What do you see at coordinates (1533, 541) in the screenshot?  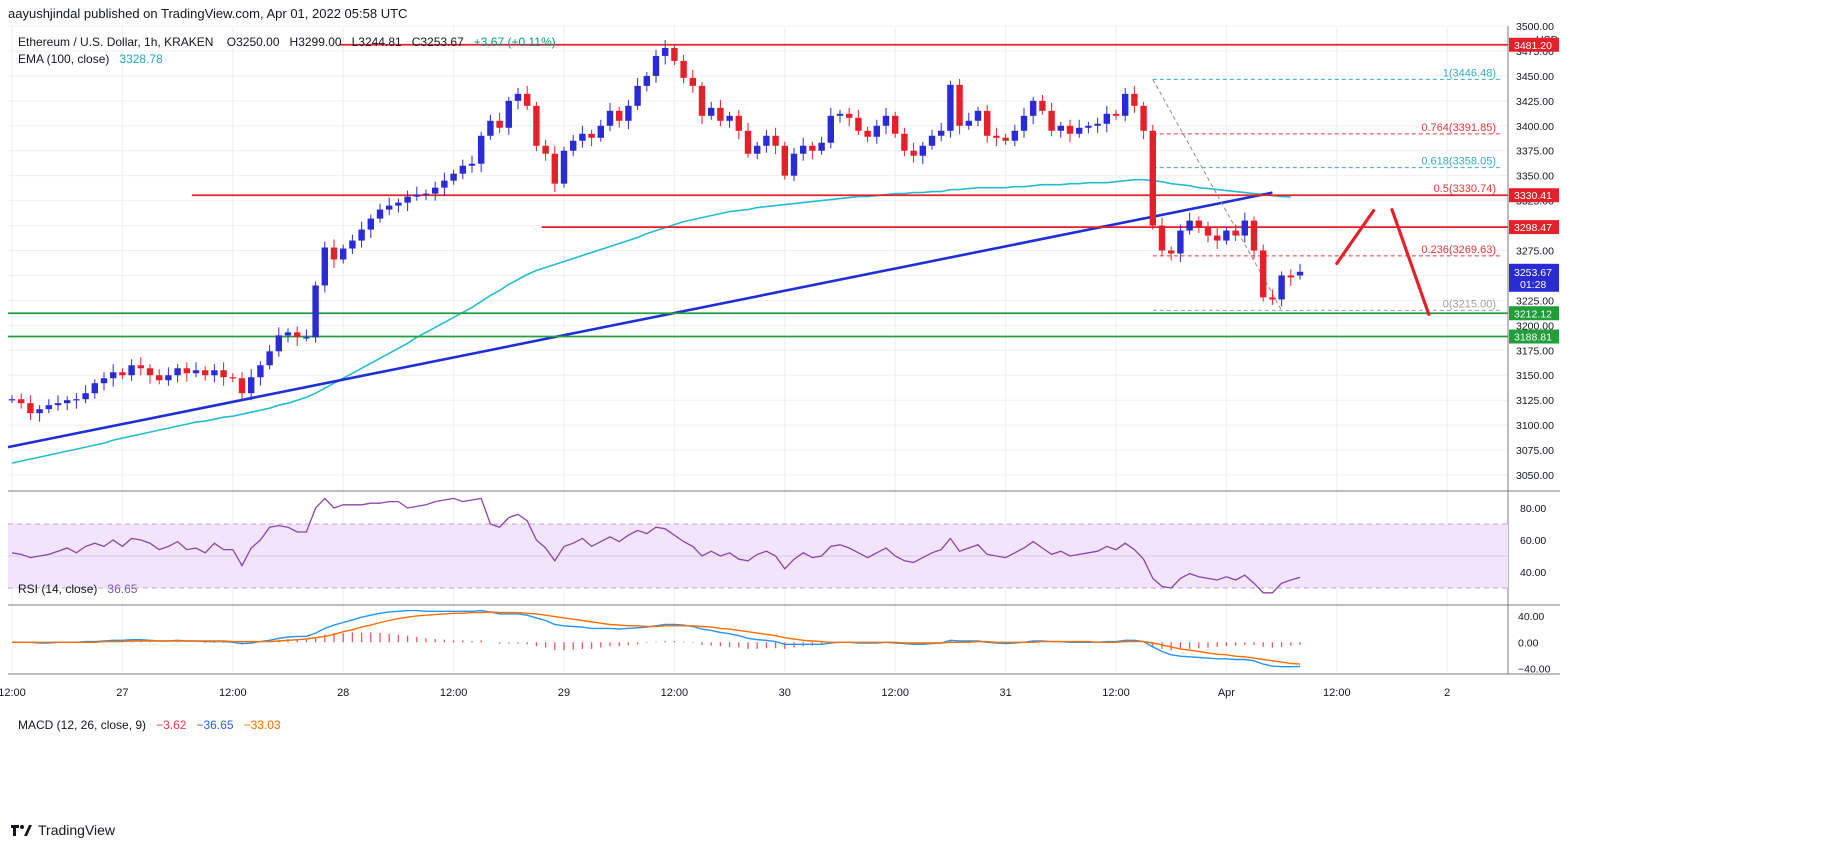 I see `rsi-tick-label: 60.00` at bounding box center [1533, 541].